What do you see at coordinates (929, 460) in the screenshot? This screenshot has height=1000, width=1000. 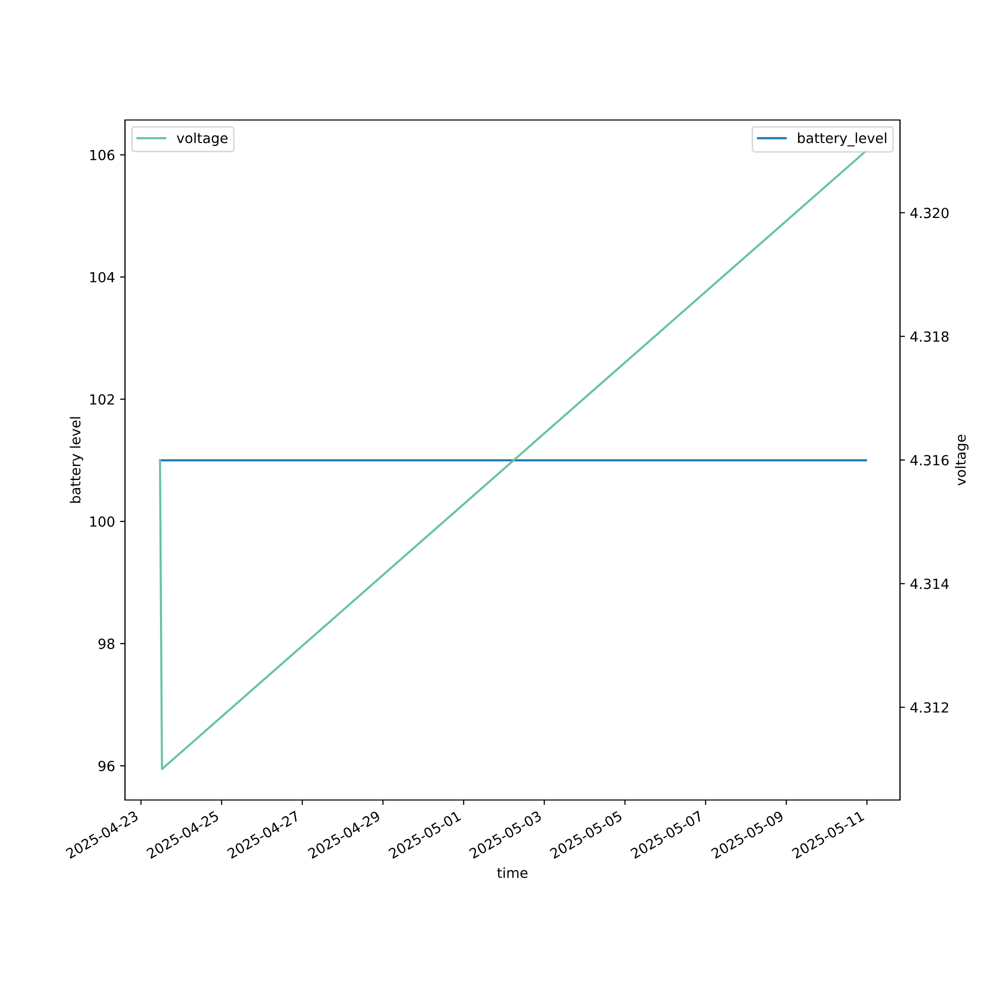 I see `y2-tick-label: 4.316` at bounding box center [929, 460].